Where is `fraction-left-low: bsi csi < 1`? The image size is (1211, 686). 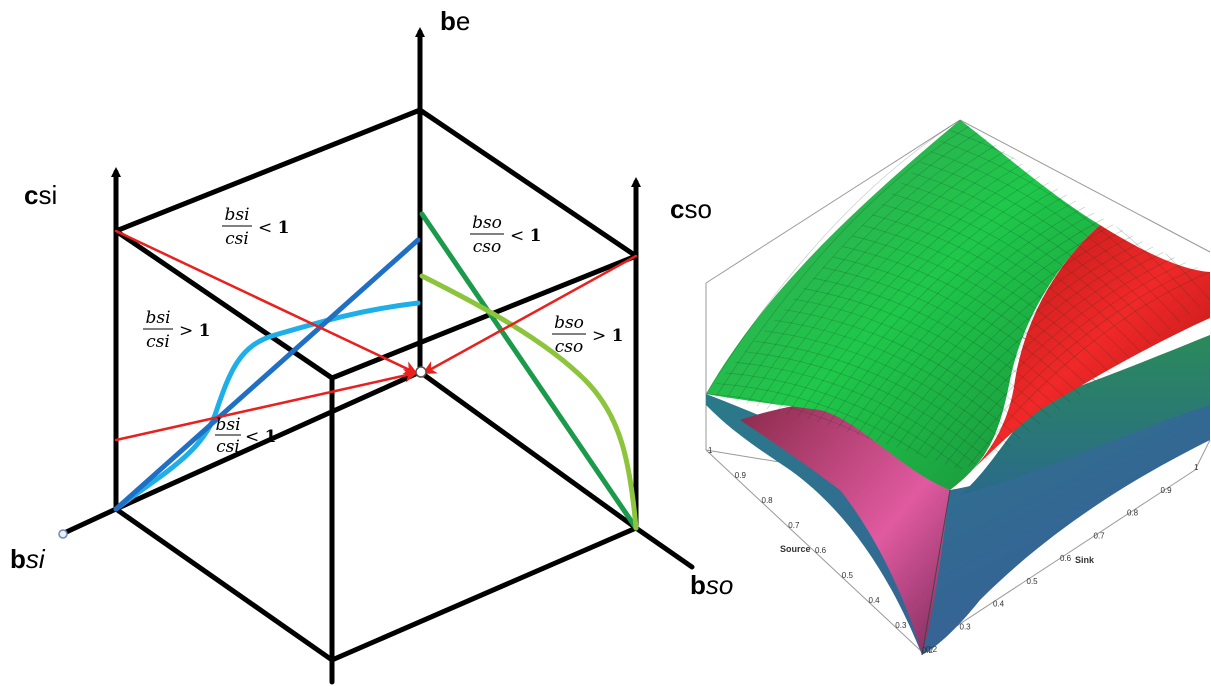
fraction-left-low: bsi csi < 1 is located at coordinates (246, 436).